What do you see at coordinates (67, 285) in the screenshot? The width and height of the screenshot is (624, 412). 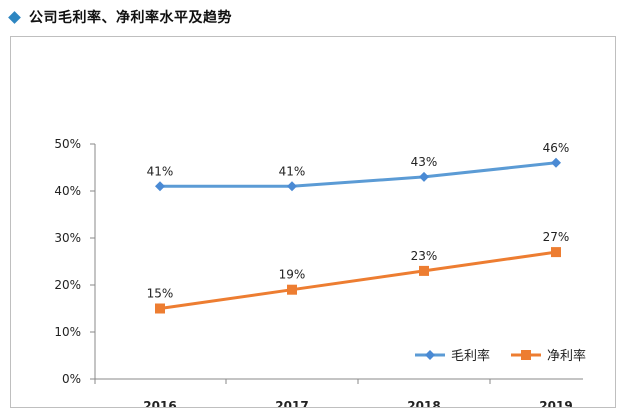 I see `y-tick-label: 20%` at bounding box center [67, 285].